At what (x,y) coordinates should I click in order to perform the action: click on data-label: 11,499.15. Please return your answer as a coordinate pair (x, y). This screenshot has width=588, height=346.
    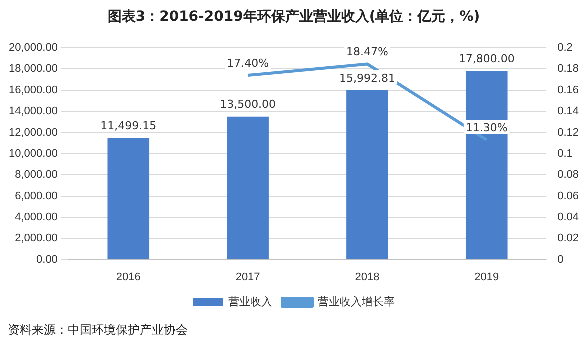
    Looking at the image, I should click on (128, 125).